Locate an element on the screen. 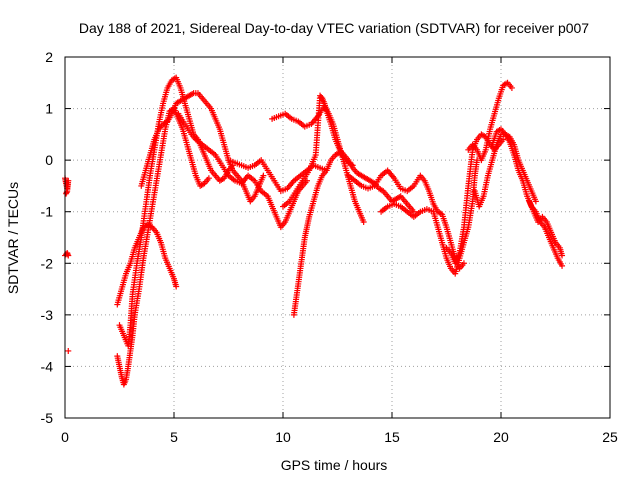 The width and height of the screenshot is (640, 480). y-tick-label: -2 is located at coordinates (47, 263).